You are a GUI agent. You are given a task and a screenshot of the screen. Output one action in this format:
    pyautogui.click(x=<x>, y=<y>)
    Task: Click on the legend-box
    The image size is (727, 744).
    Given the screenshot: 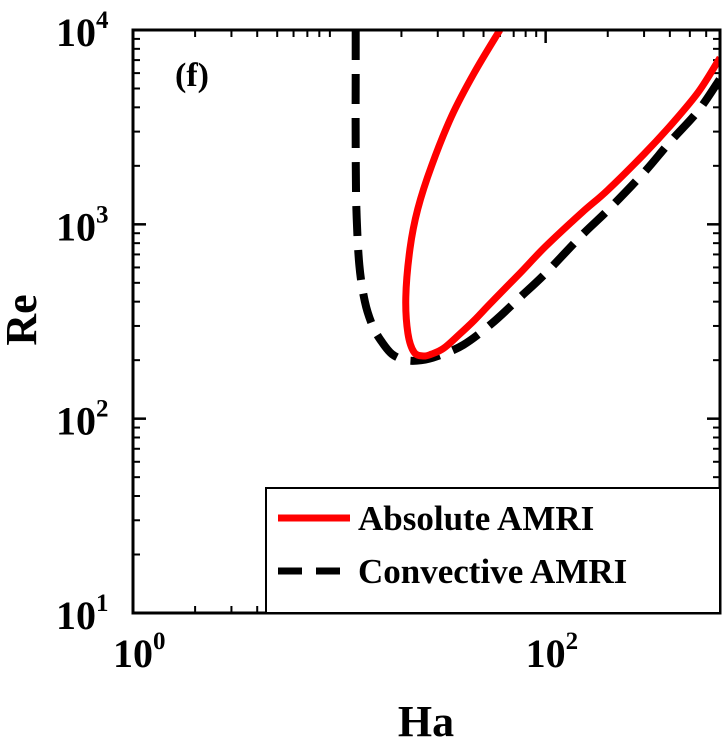 What is the action you would take?
    pyautogui.click(x=493, y=550)
    